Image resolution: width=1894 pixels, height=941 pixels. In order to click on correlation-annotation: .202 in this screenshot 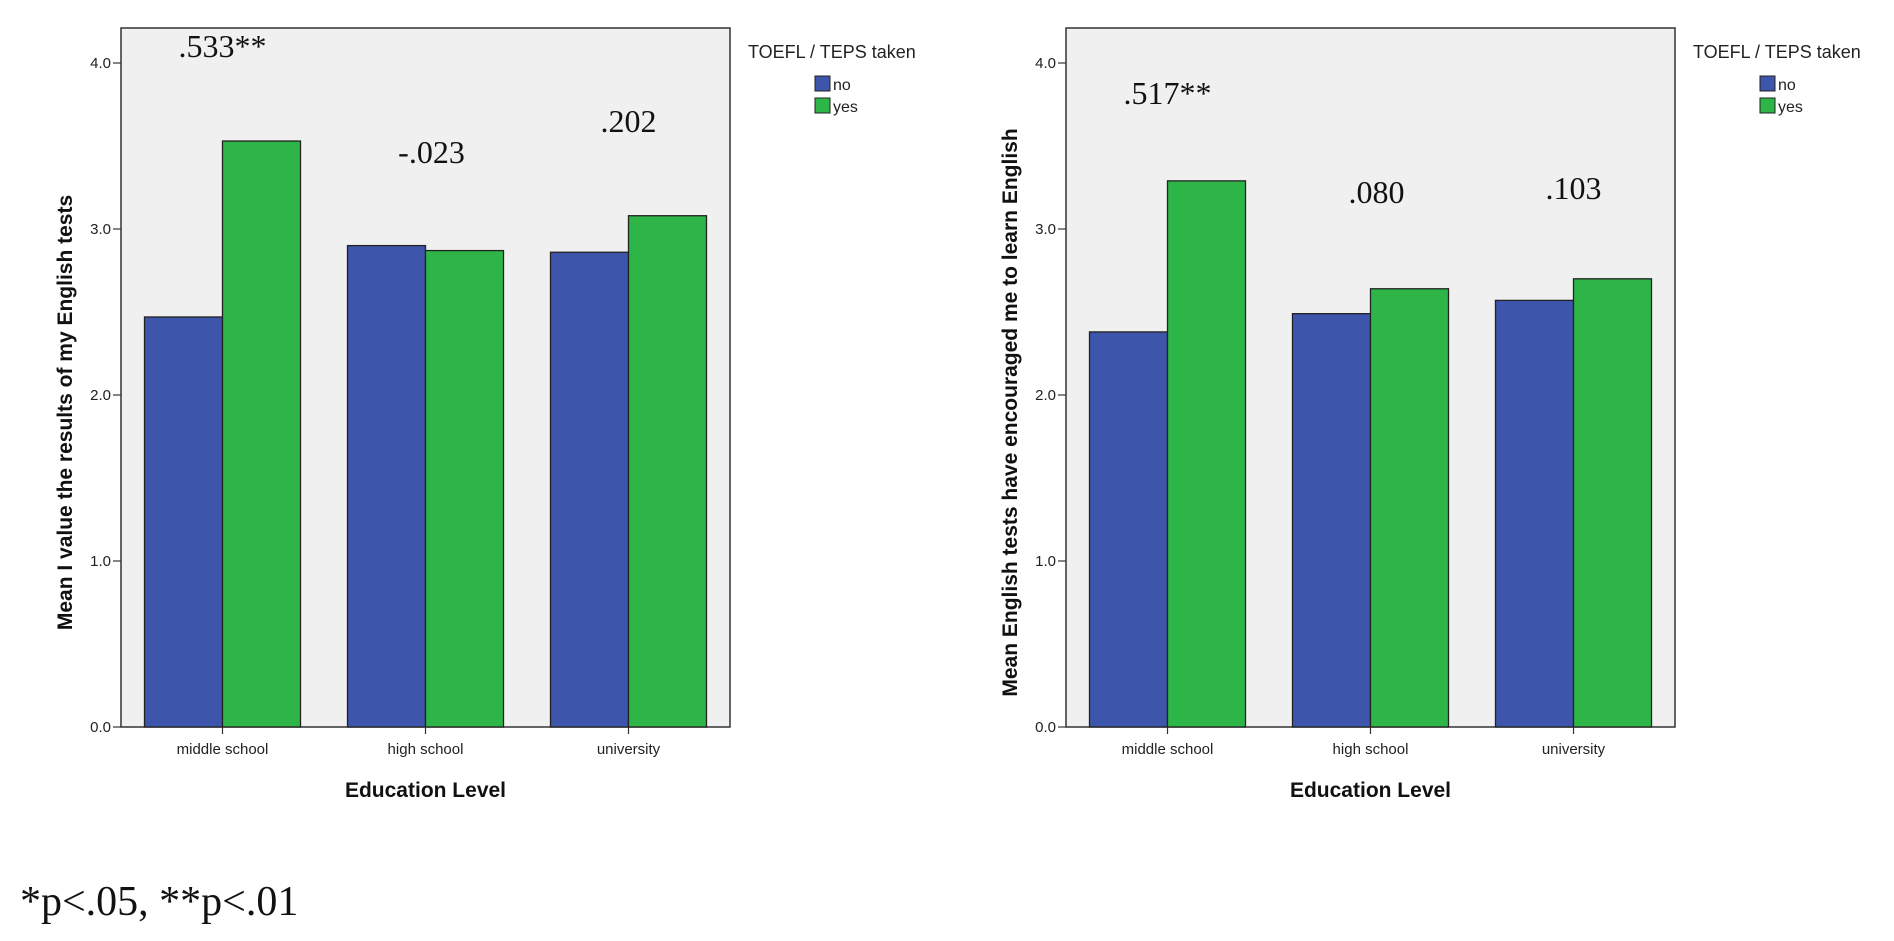, I will do `click(629, 121)`.